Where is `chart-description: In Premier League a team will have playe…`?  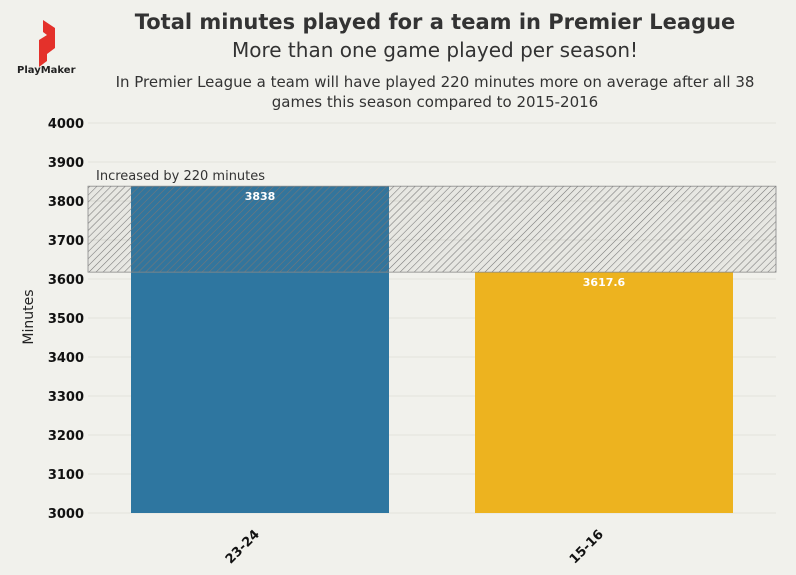
chart-description: In Premier League a team will have playe… is located at coordinates (435, 92).